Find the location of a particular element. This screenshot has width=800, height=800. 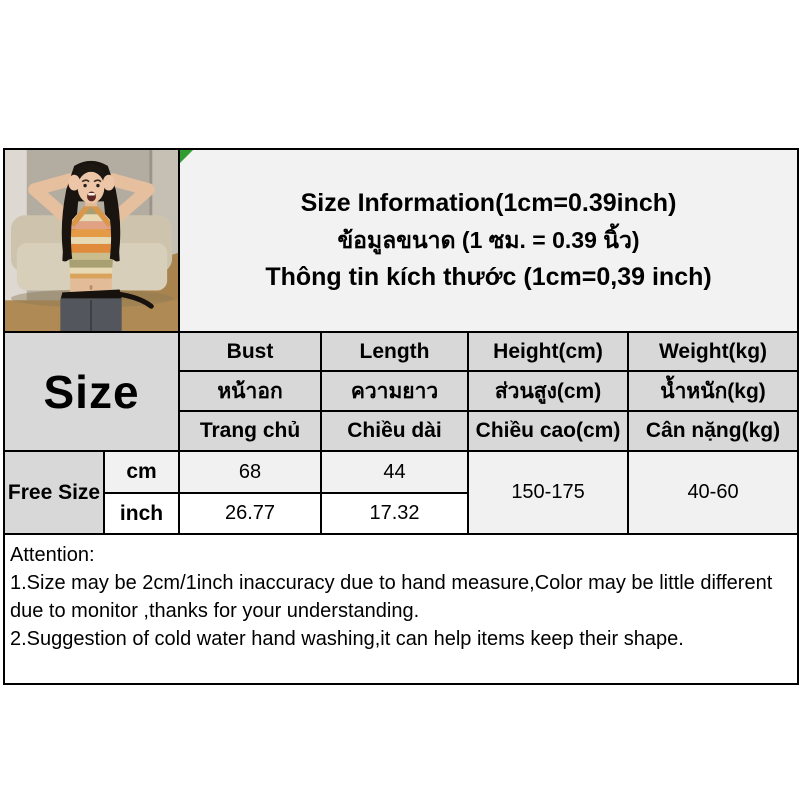

title-thai: ข้อมูลขนาด (1 ซม. = 0.39 นิ้ว) is located at coordinates (488, 240).